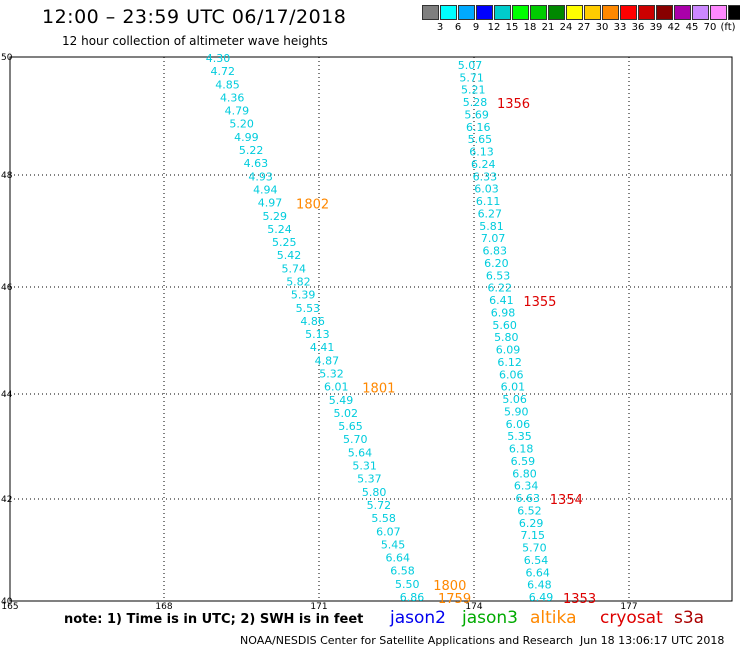 This screenshot has height=650, width=740. I want to click on track-east-value: 6.33, so click(485, 176).